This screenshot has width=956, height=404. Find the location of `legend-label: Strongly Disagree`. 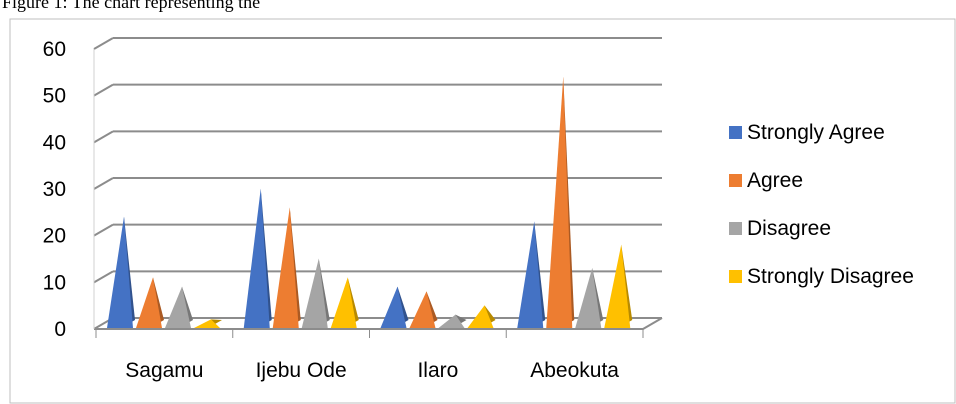

legend-label: Strongly Disagree is located at coordinates (830, 276).